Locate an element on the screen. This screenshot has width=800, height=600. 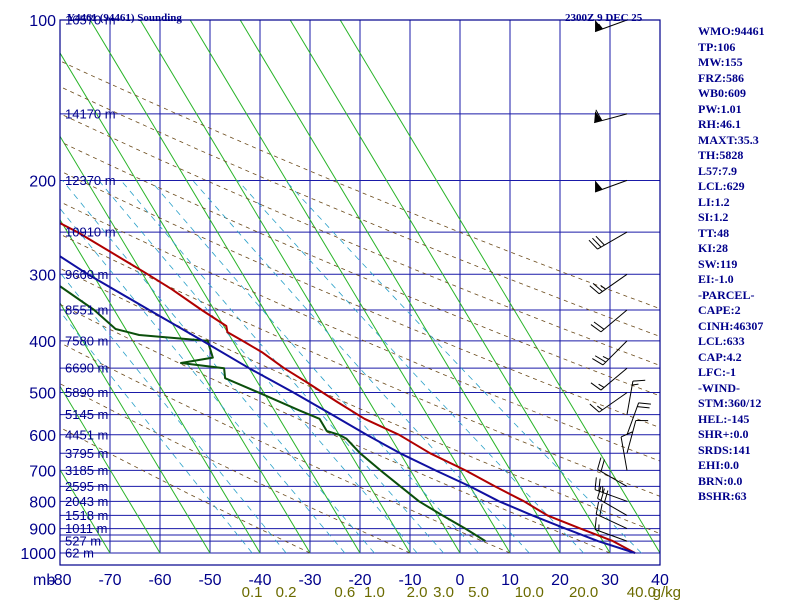
stat-line: CAPE:2 is located at coordinates (719, 310).